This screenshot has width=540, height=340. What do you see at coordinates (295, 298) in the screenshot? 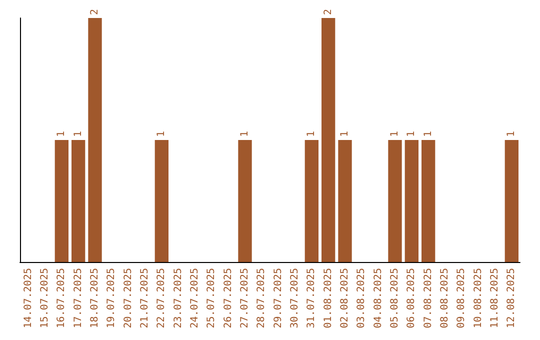
I see `x-tick-label: 30.07.2025` at bounding box center [295, 298].